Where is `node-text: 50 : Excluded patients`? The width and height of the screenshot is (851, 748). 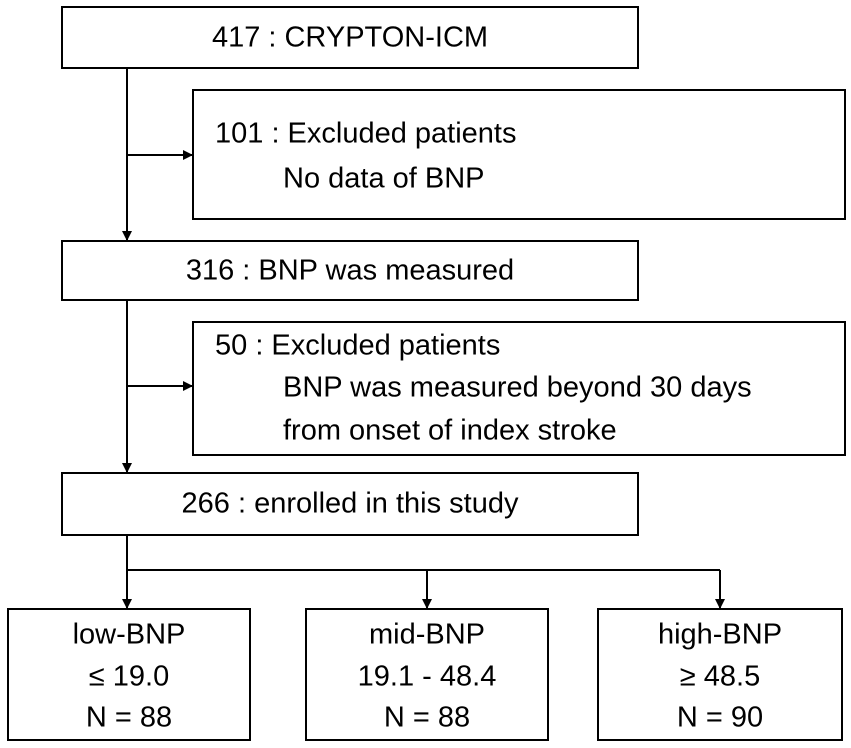
node-text: 50 : Excluded patients is located at coordinates (357, 346).